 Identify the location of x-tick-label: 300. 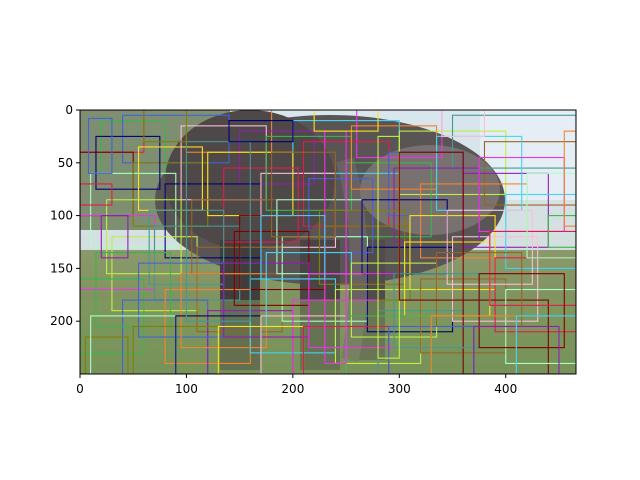
(399, 389).